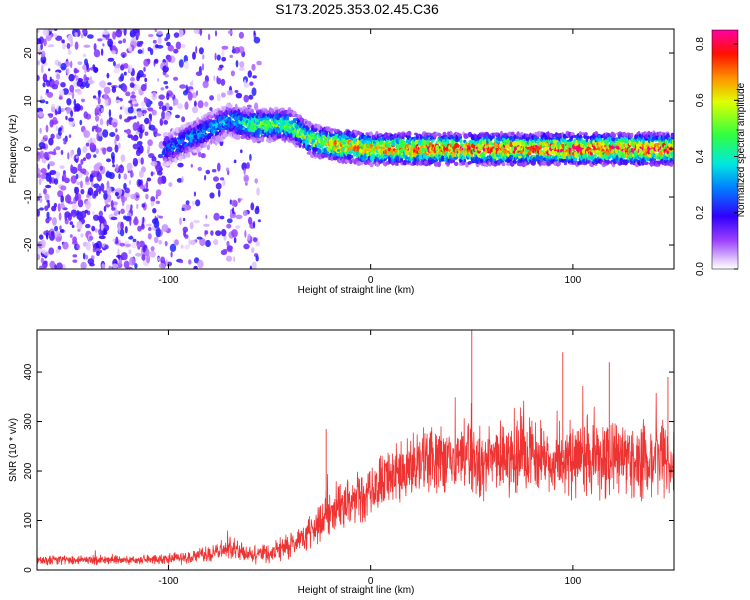 The height and width of the screenshot is (600, 750). What do you see at coordinates (13, 450) in the screenshot?
I see `snr-y-label: SNR (10 * v/v)` at bounding box center [13, 450].